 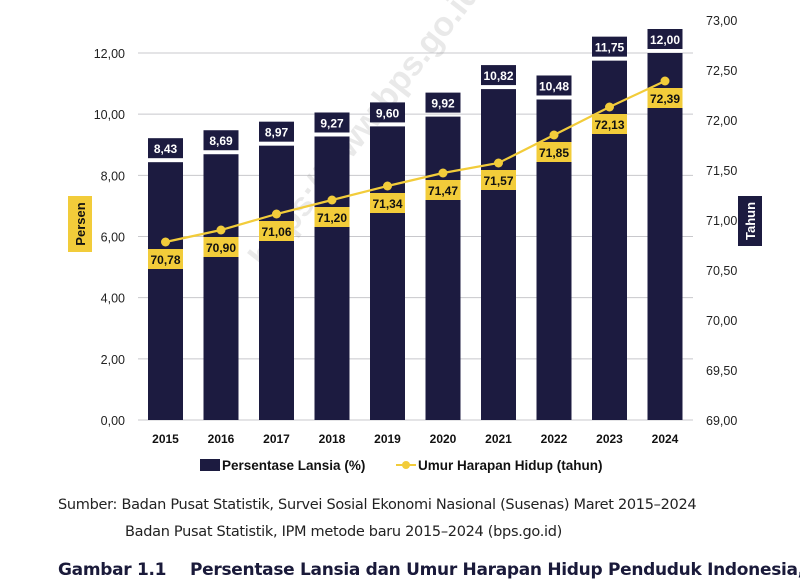 I want to click on line-value-label: 72,13, so click(x=609, y=125).